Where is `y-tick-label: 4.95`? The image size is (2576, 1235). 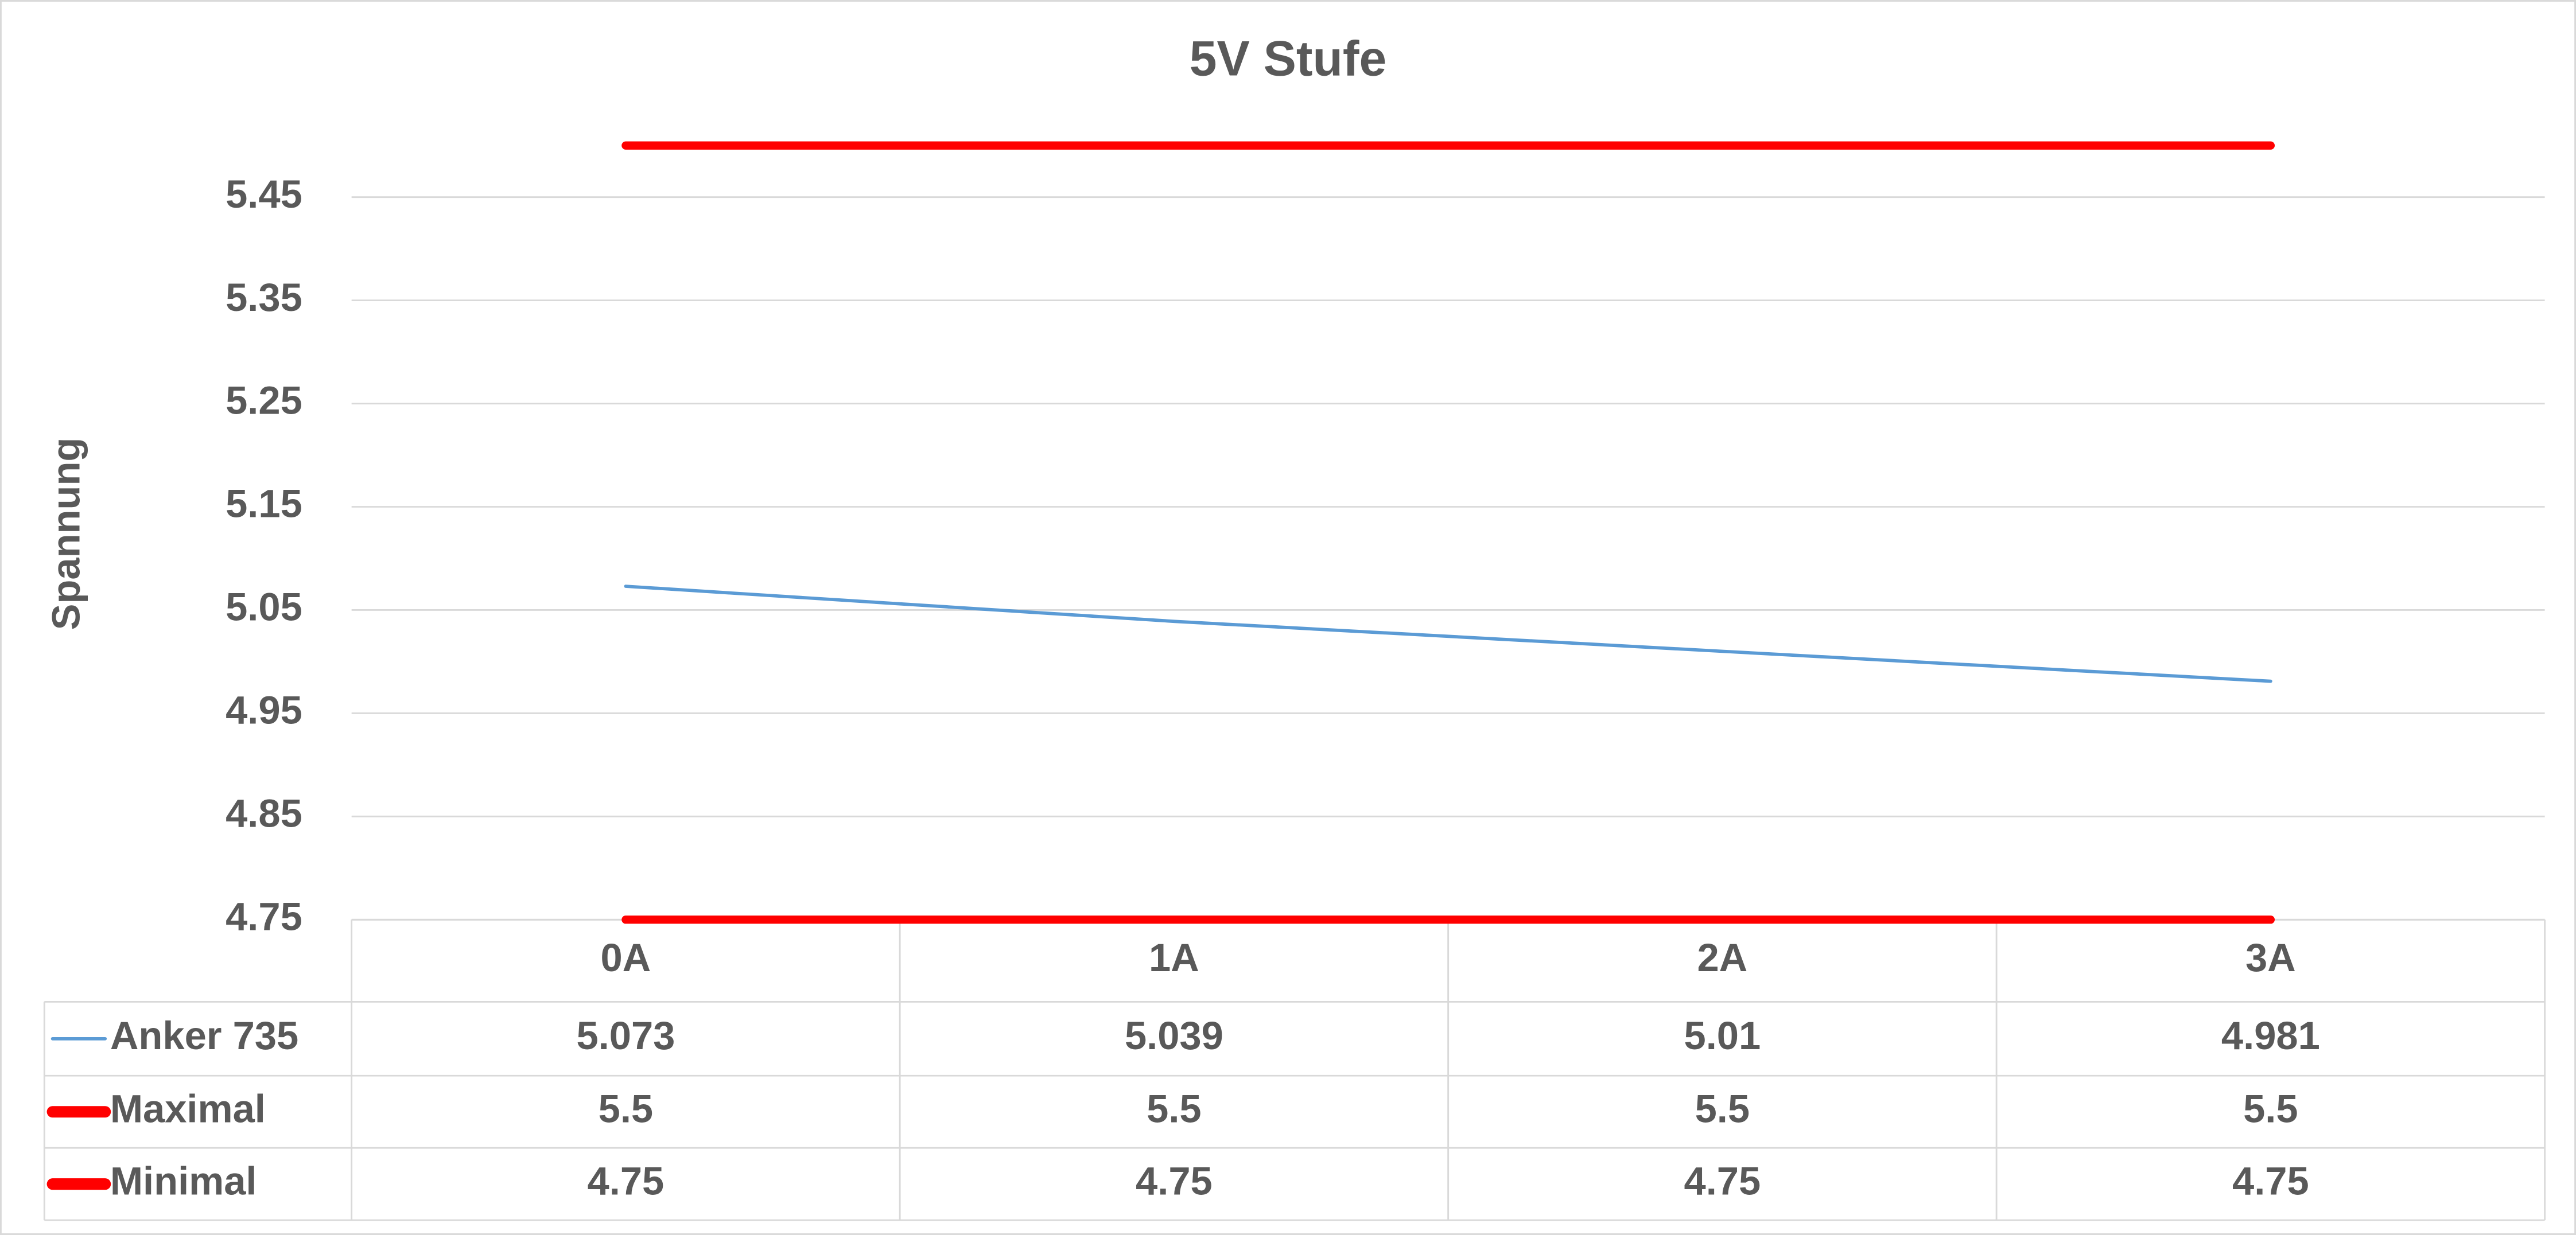
y-tick-label: 4.95 is located at coordinates (264, 710).